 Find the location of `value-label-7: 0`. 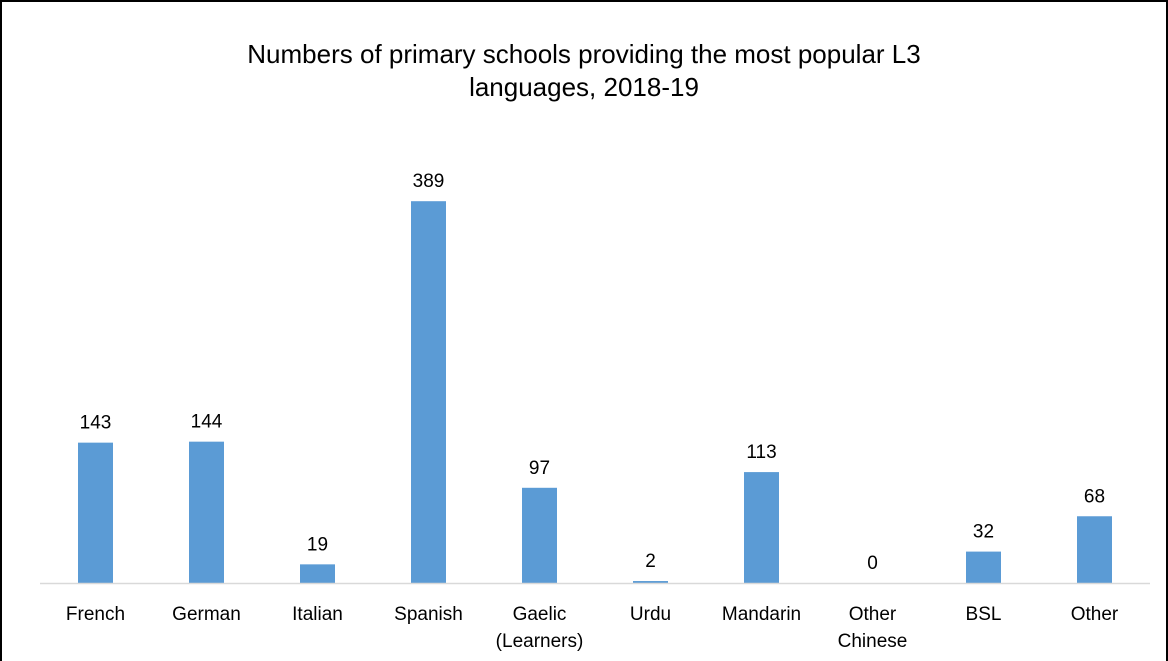

value-label-7: 0 is located at coordinates (872, 563).